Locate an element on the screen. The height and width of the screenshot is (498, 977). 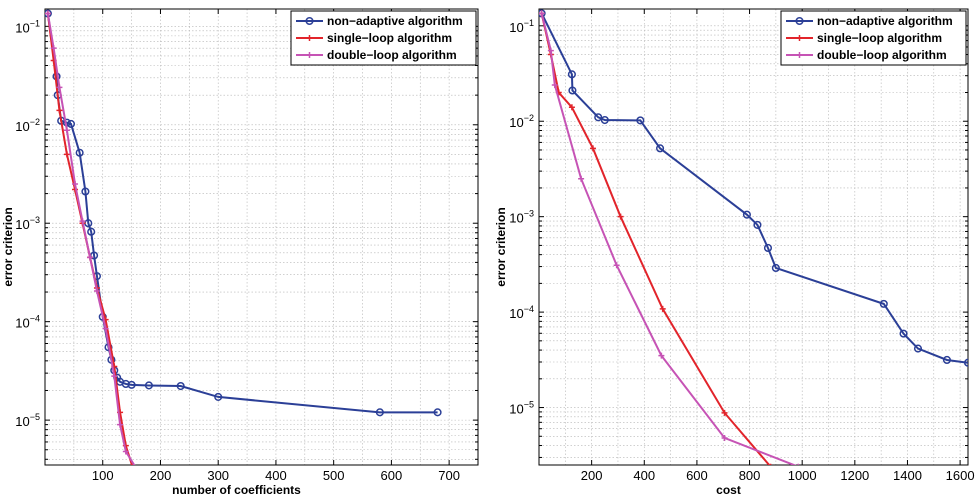
x-axis-label: number of coefficients is located at coordinates (236, 490).